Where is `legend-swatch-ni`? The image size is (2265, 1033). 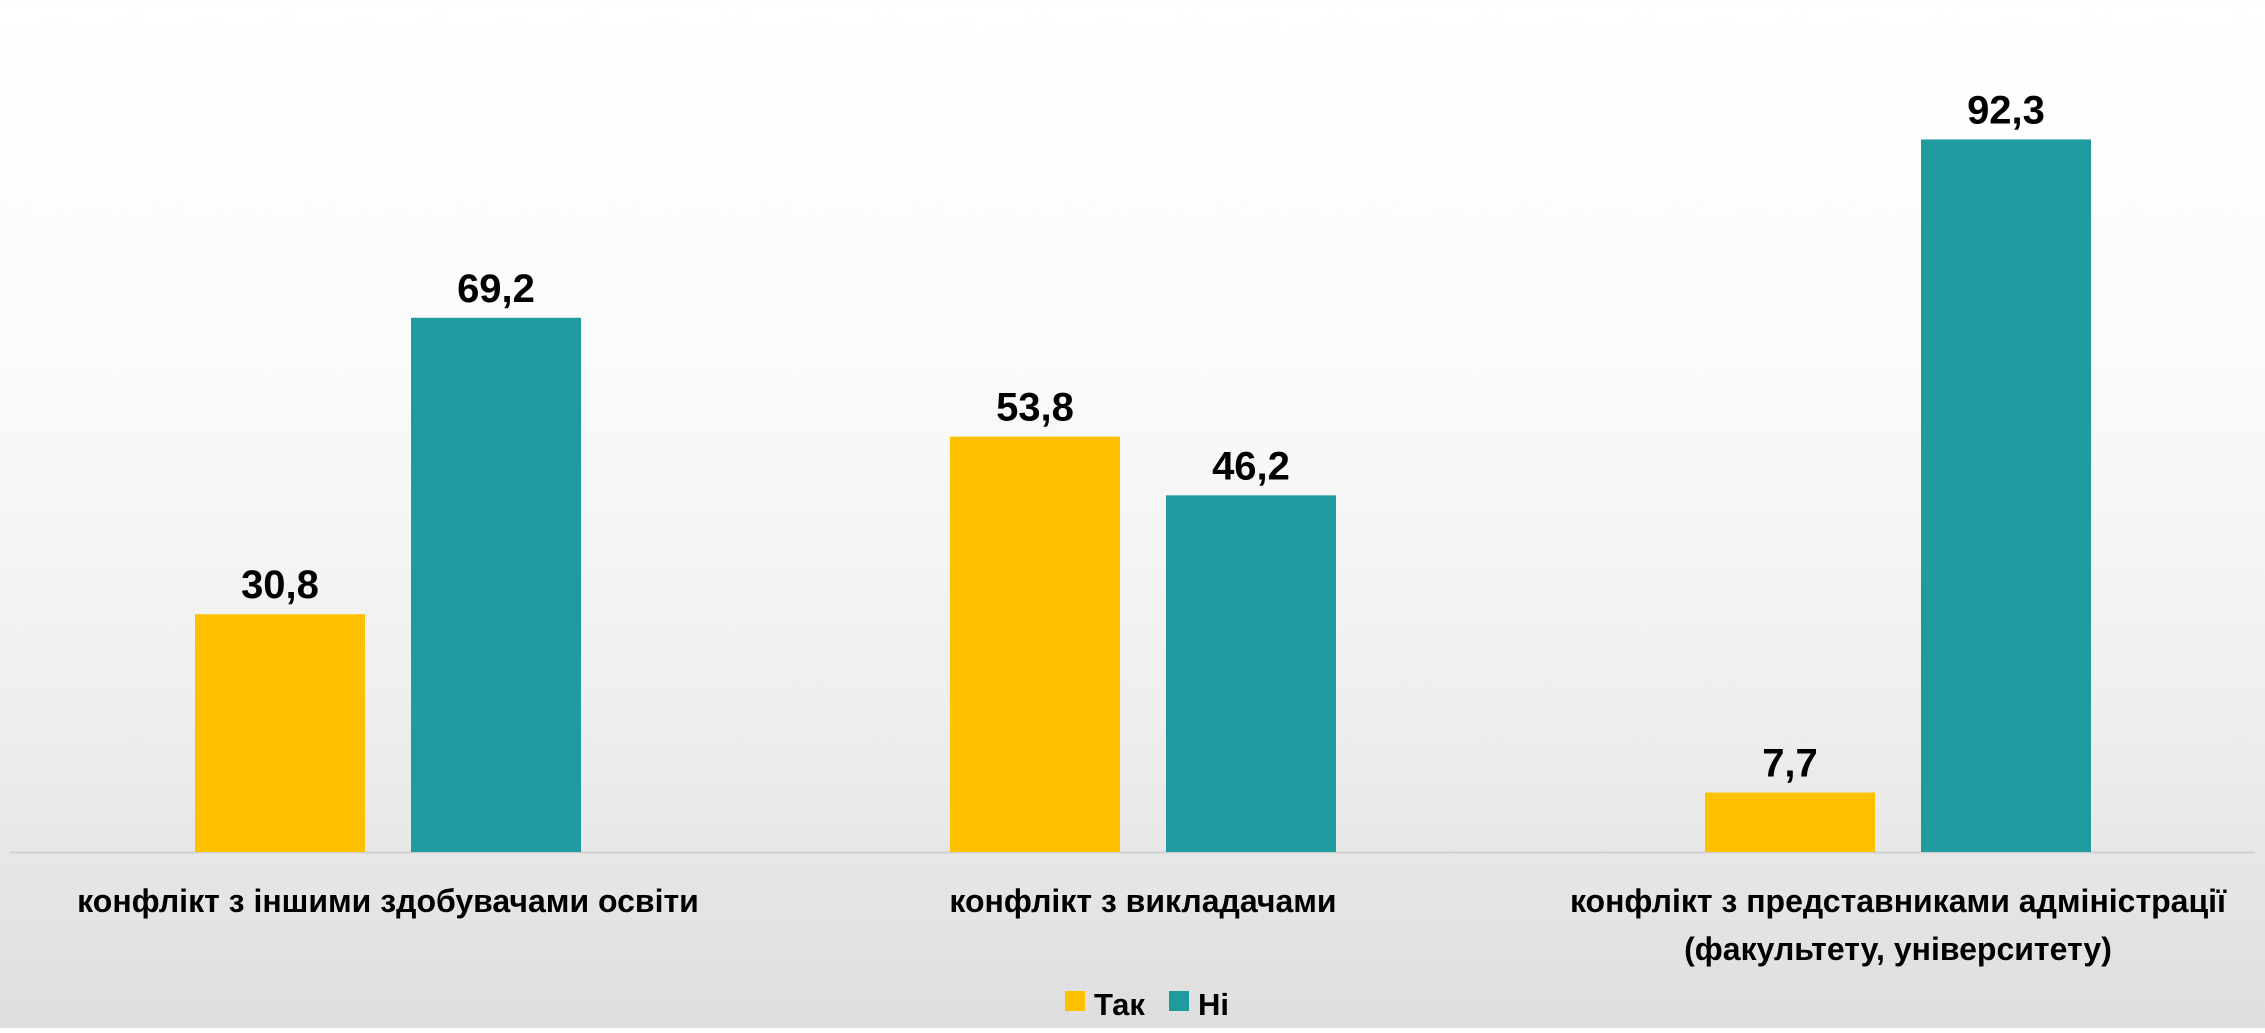
legend-swatch-ni is located at coordinates (1179, 1001).